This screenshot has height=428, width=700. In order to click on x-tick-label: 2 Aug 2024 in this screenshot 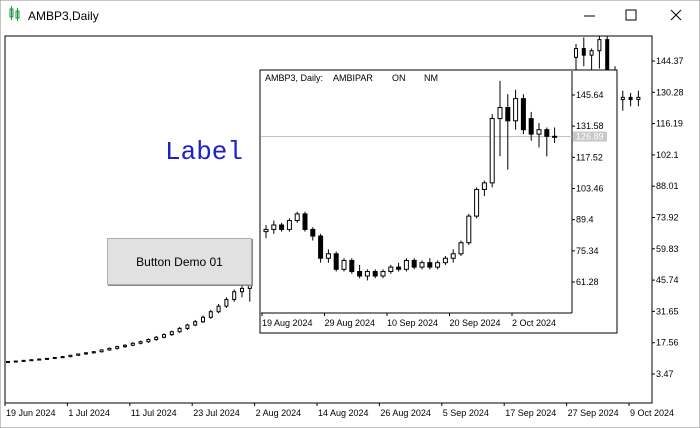, I will do `click(279, 413)`.